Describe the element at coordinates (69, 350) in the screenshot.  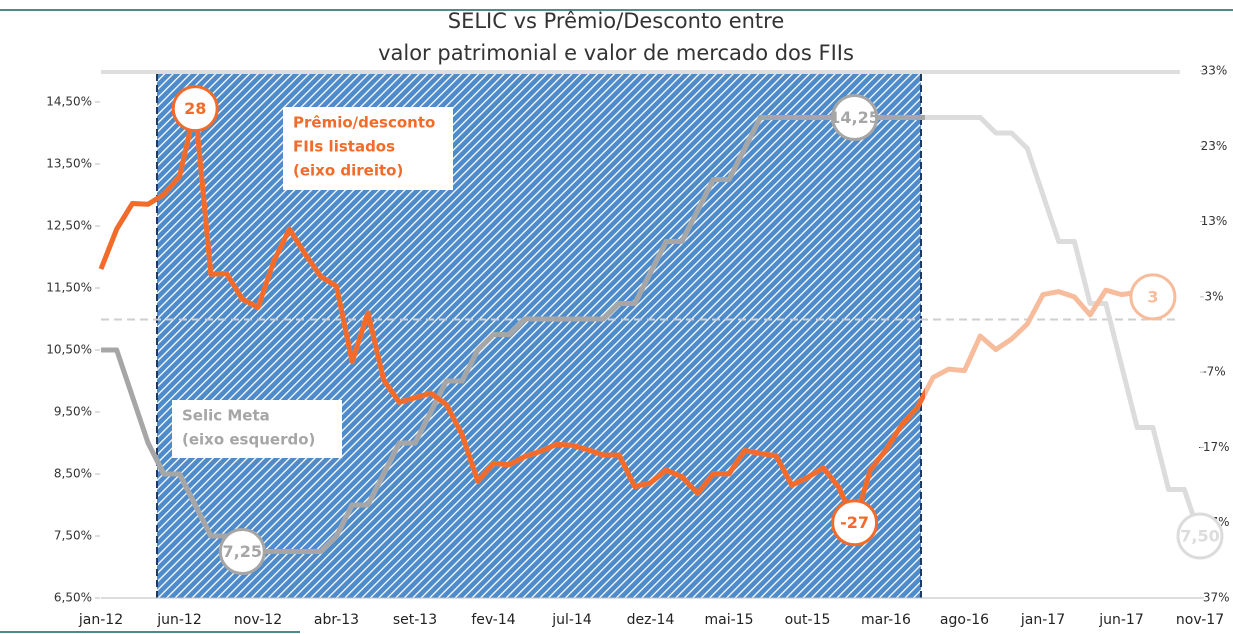
I see `y-tick-label: 10,50%` at that location.